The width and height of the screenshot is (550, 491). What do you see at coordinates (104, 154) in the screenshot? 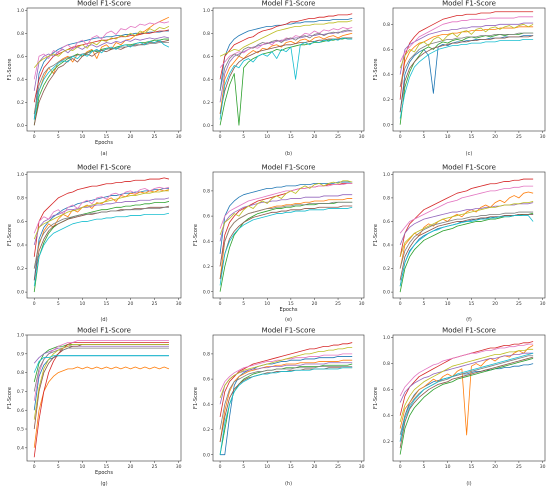
I see `subplot-label: (a)` at bounding box center [104, 154].